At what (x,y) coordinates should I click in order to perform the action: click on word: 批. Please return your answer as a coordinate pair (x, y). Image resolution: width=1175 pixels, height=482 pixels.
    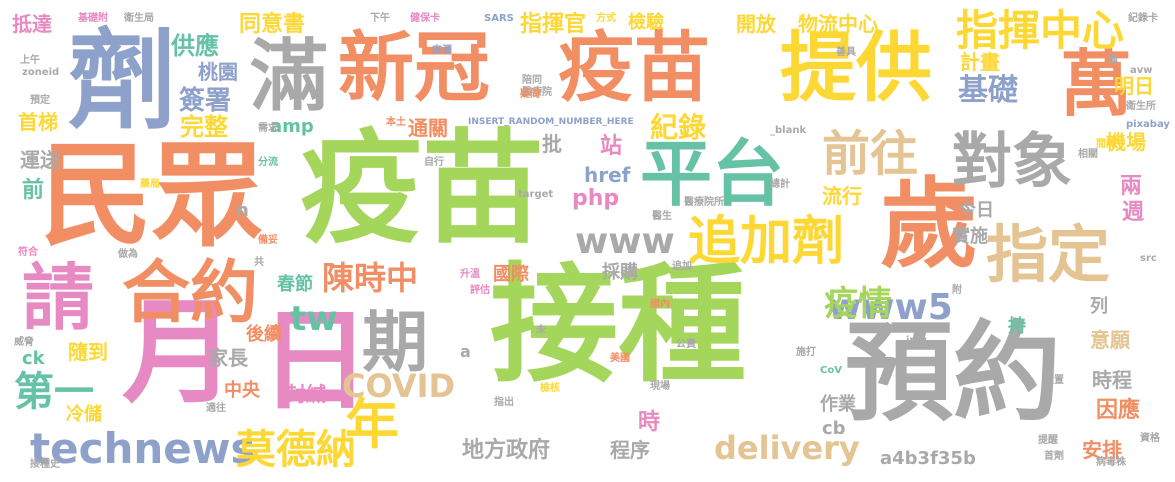
    Looking at the image, I should click on (552, 144).